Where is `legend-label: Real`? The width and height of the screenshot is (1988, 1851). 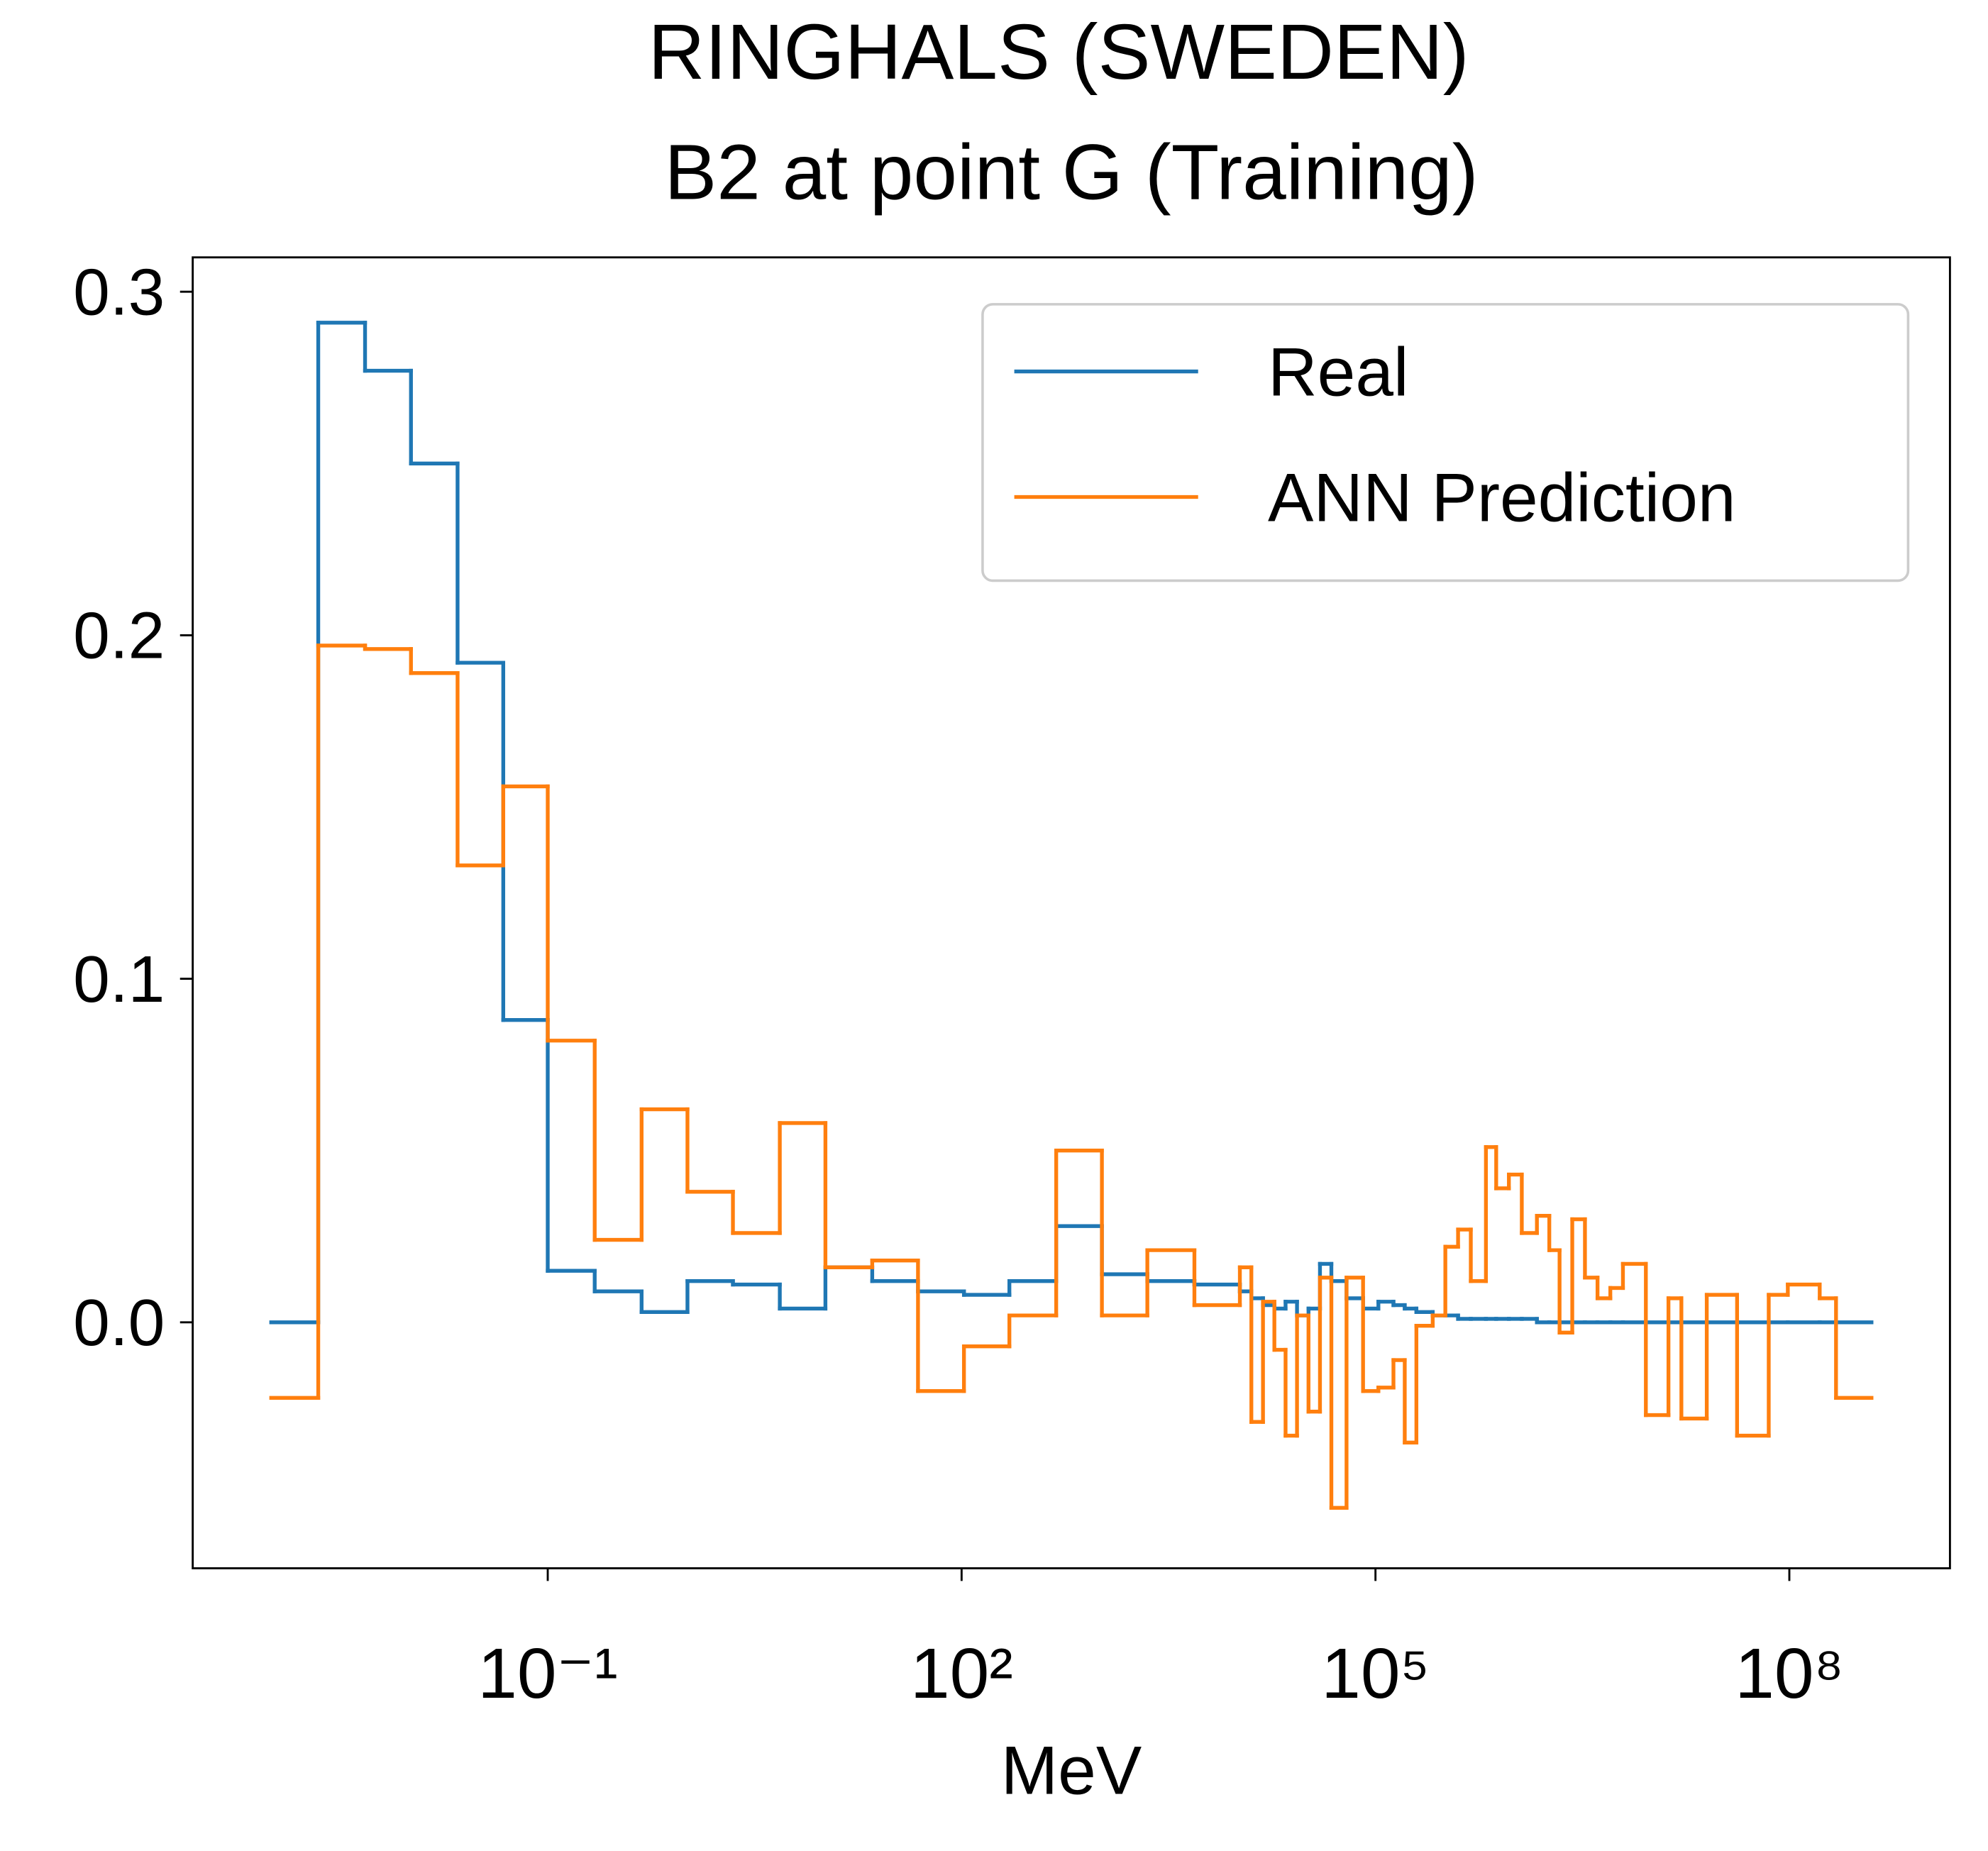 legend-label: Real is located at coordinates (1338, 373).